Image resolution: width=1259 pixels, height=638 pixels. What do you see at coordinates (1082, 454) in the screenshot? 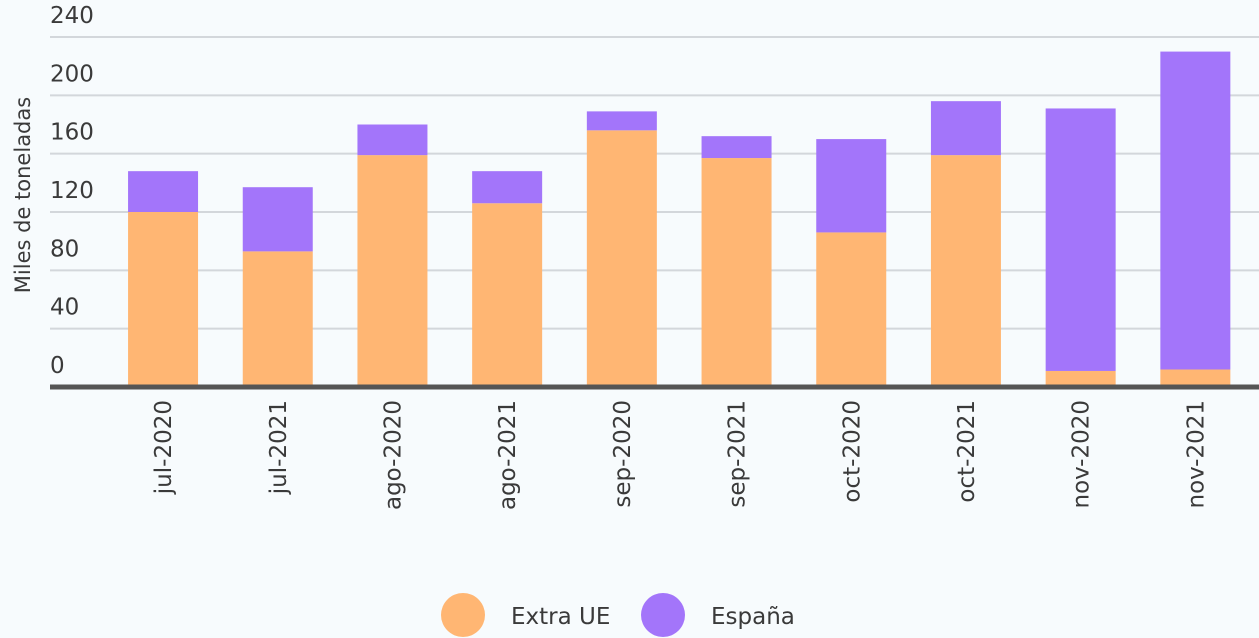
I see `x-tick-label: nov-2020` at bounding box center [1082, 454].